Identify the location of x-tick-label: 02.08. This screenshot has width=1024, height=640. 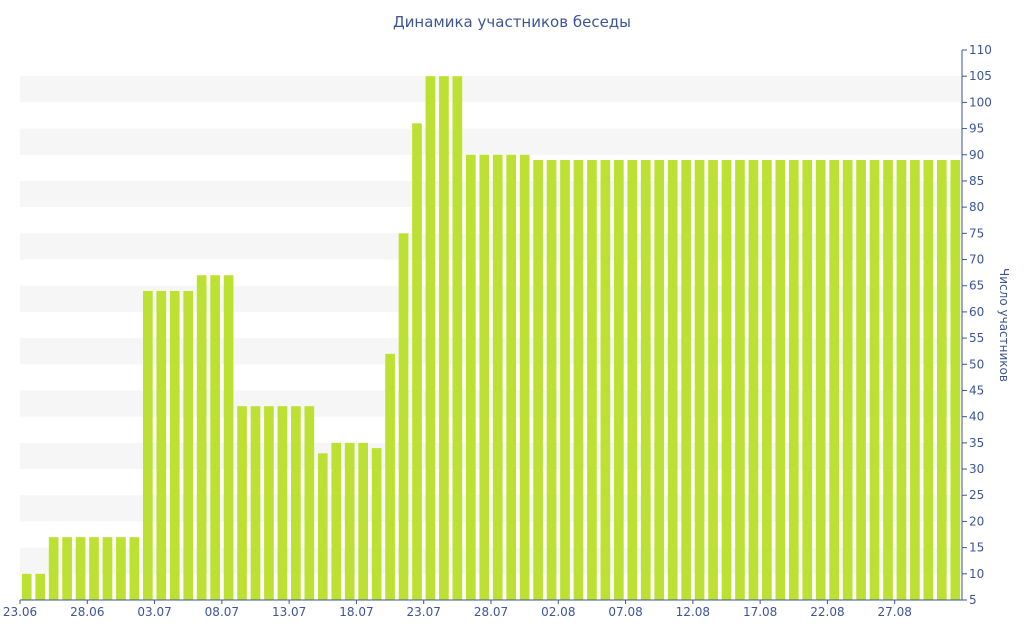
(558, 612).